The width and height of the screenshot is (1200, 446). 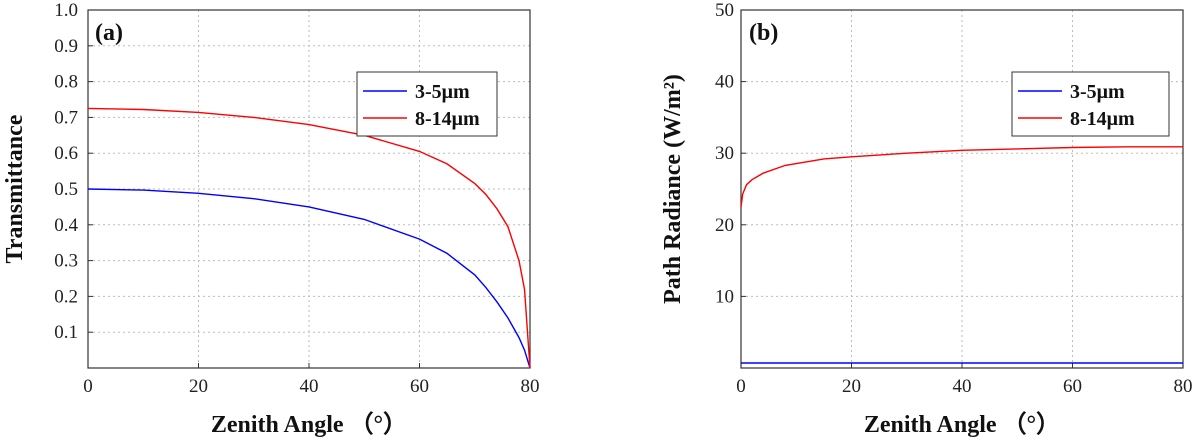 I want to click on y-axis-title: Transmittance, so click(x=15, y=188).